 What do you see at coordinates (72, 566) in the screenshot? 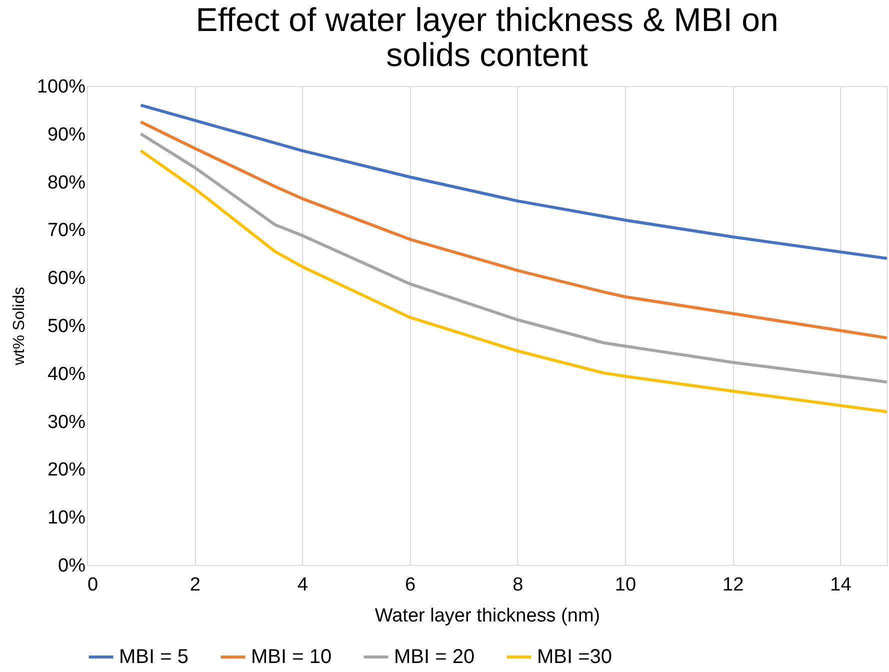
I see `y-tick-label: 0%` at bounding box center [72, 566].